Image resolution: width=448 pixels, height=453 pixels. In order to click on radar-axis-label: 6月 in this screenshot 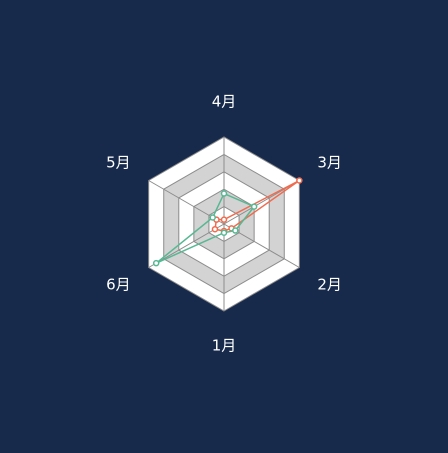, I will do `click(118, 285)`.